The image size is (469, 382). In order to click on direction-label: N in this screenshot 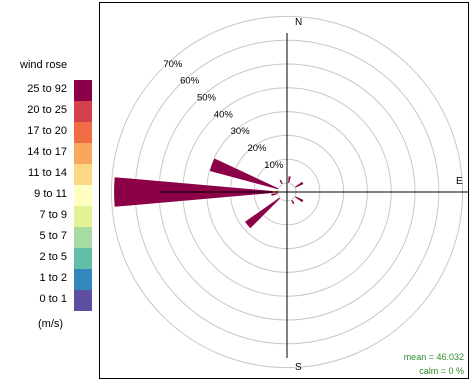, I will do `click(298, 22)`.